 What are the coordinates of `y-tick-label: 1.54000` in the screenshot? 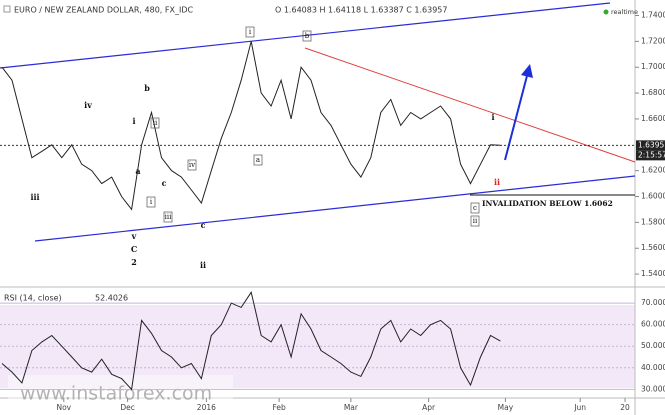 It's located at (653, 273).